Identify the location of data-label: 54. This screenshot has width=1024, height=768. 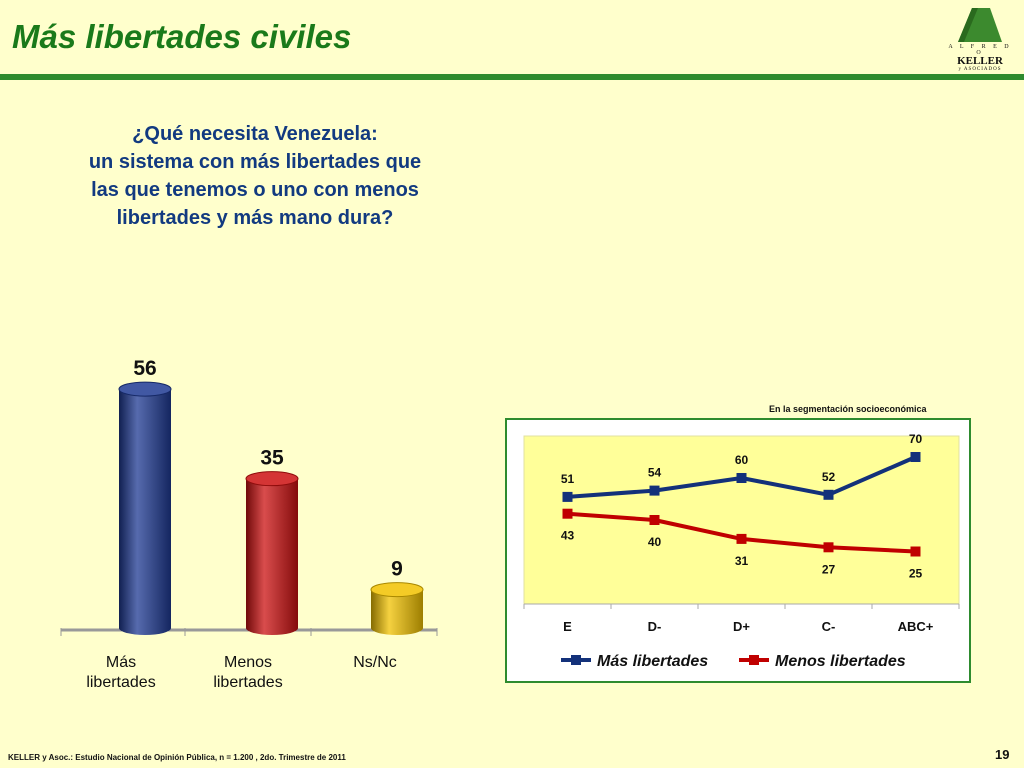
(655, 473).